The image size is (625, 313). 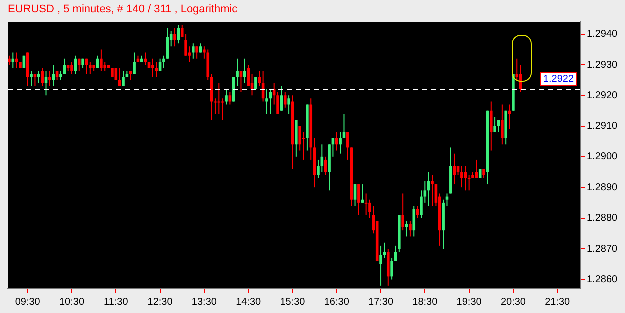 I want to click on y-tick-label: 1.2940, so click(x=602, y=34).